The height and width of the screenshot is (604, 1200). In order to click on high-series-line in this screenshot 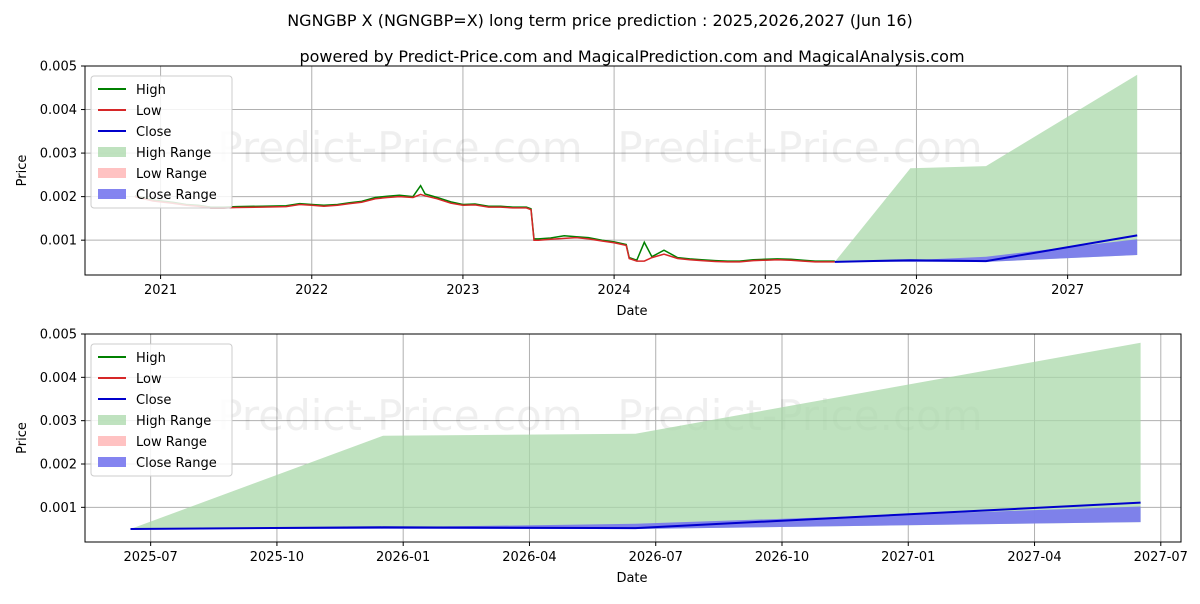, I will do `click(484, 223)`.